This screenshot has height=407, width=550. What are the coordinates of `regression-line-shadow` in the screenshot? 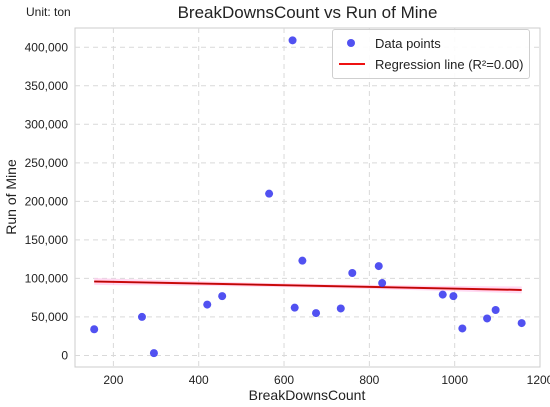 It's located at (308, 285).